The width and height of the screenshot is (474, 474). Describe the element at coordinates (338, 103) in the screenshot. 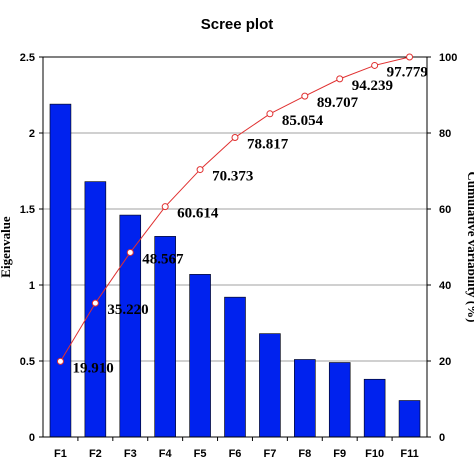

I see `data-label: 89.707` at that location.